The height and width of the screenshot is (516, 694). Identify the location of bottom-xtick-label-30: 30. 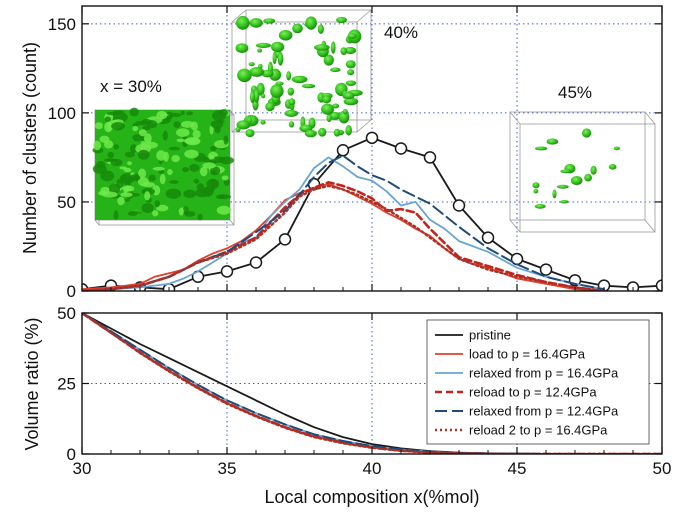
(82, 468).